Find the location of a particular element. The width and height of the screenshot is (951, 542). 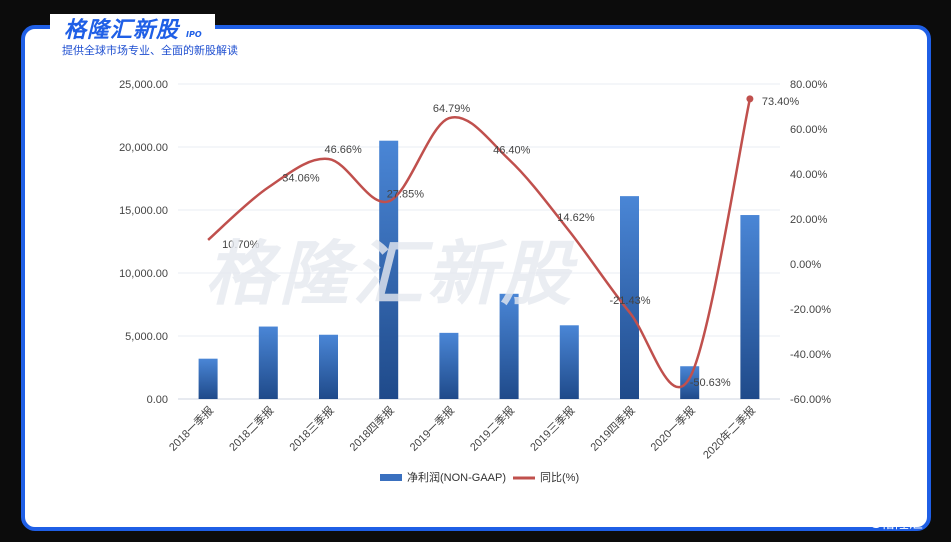

line-data-label: 64.79% is located at coordinates (452, 109).